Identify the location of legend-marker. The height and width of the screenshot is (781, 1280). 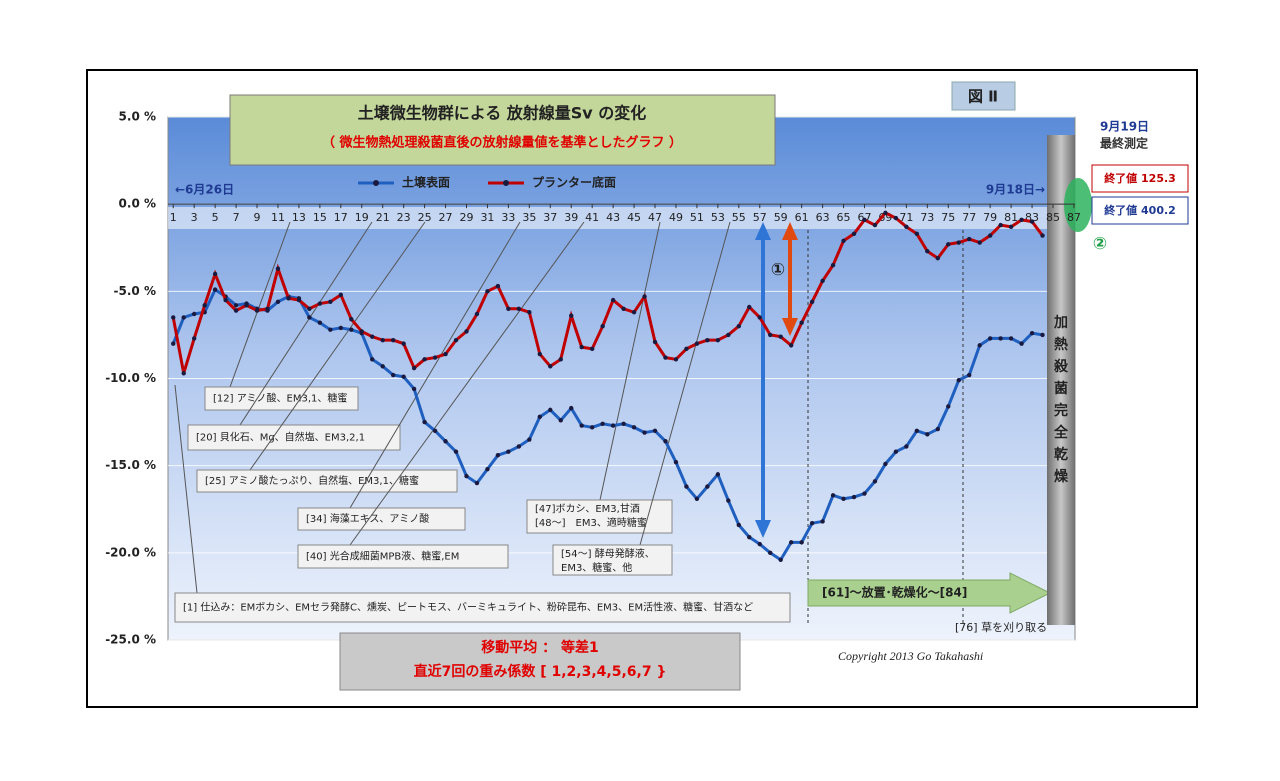
(506, 183).